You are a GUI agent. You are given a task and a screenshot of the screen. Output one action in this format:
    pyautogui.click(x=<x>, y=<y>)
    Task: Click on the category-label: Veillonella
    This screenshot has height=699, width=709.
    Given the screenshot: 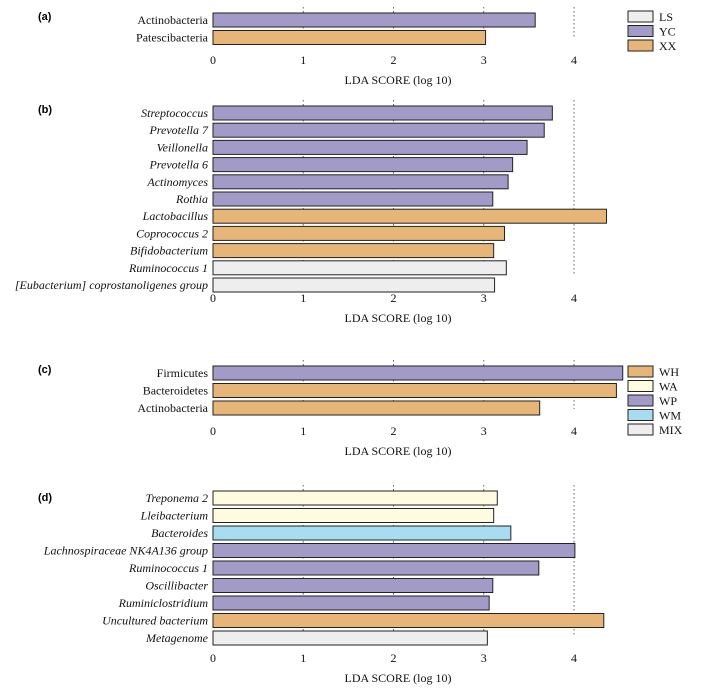 What is the action you would take?
    pyautogui.click(x=182, y=147)
    